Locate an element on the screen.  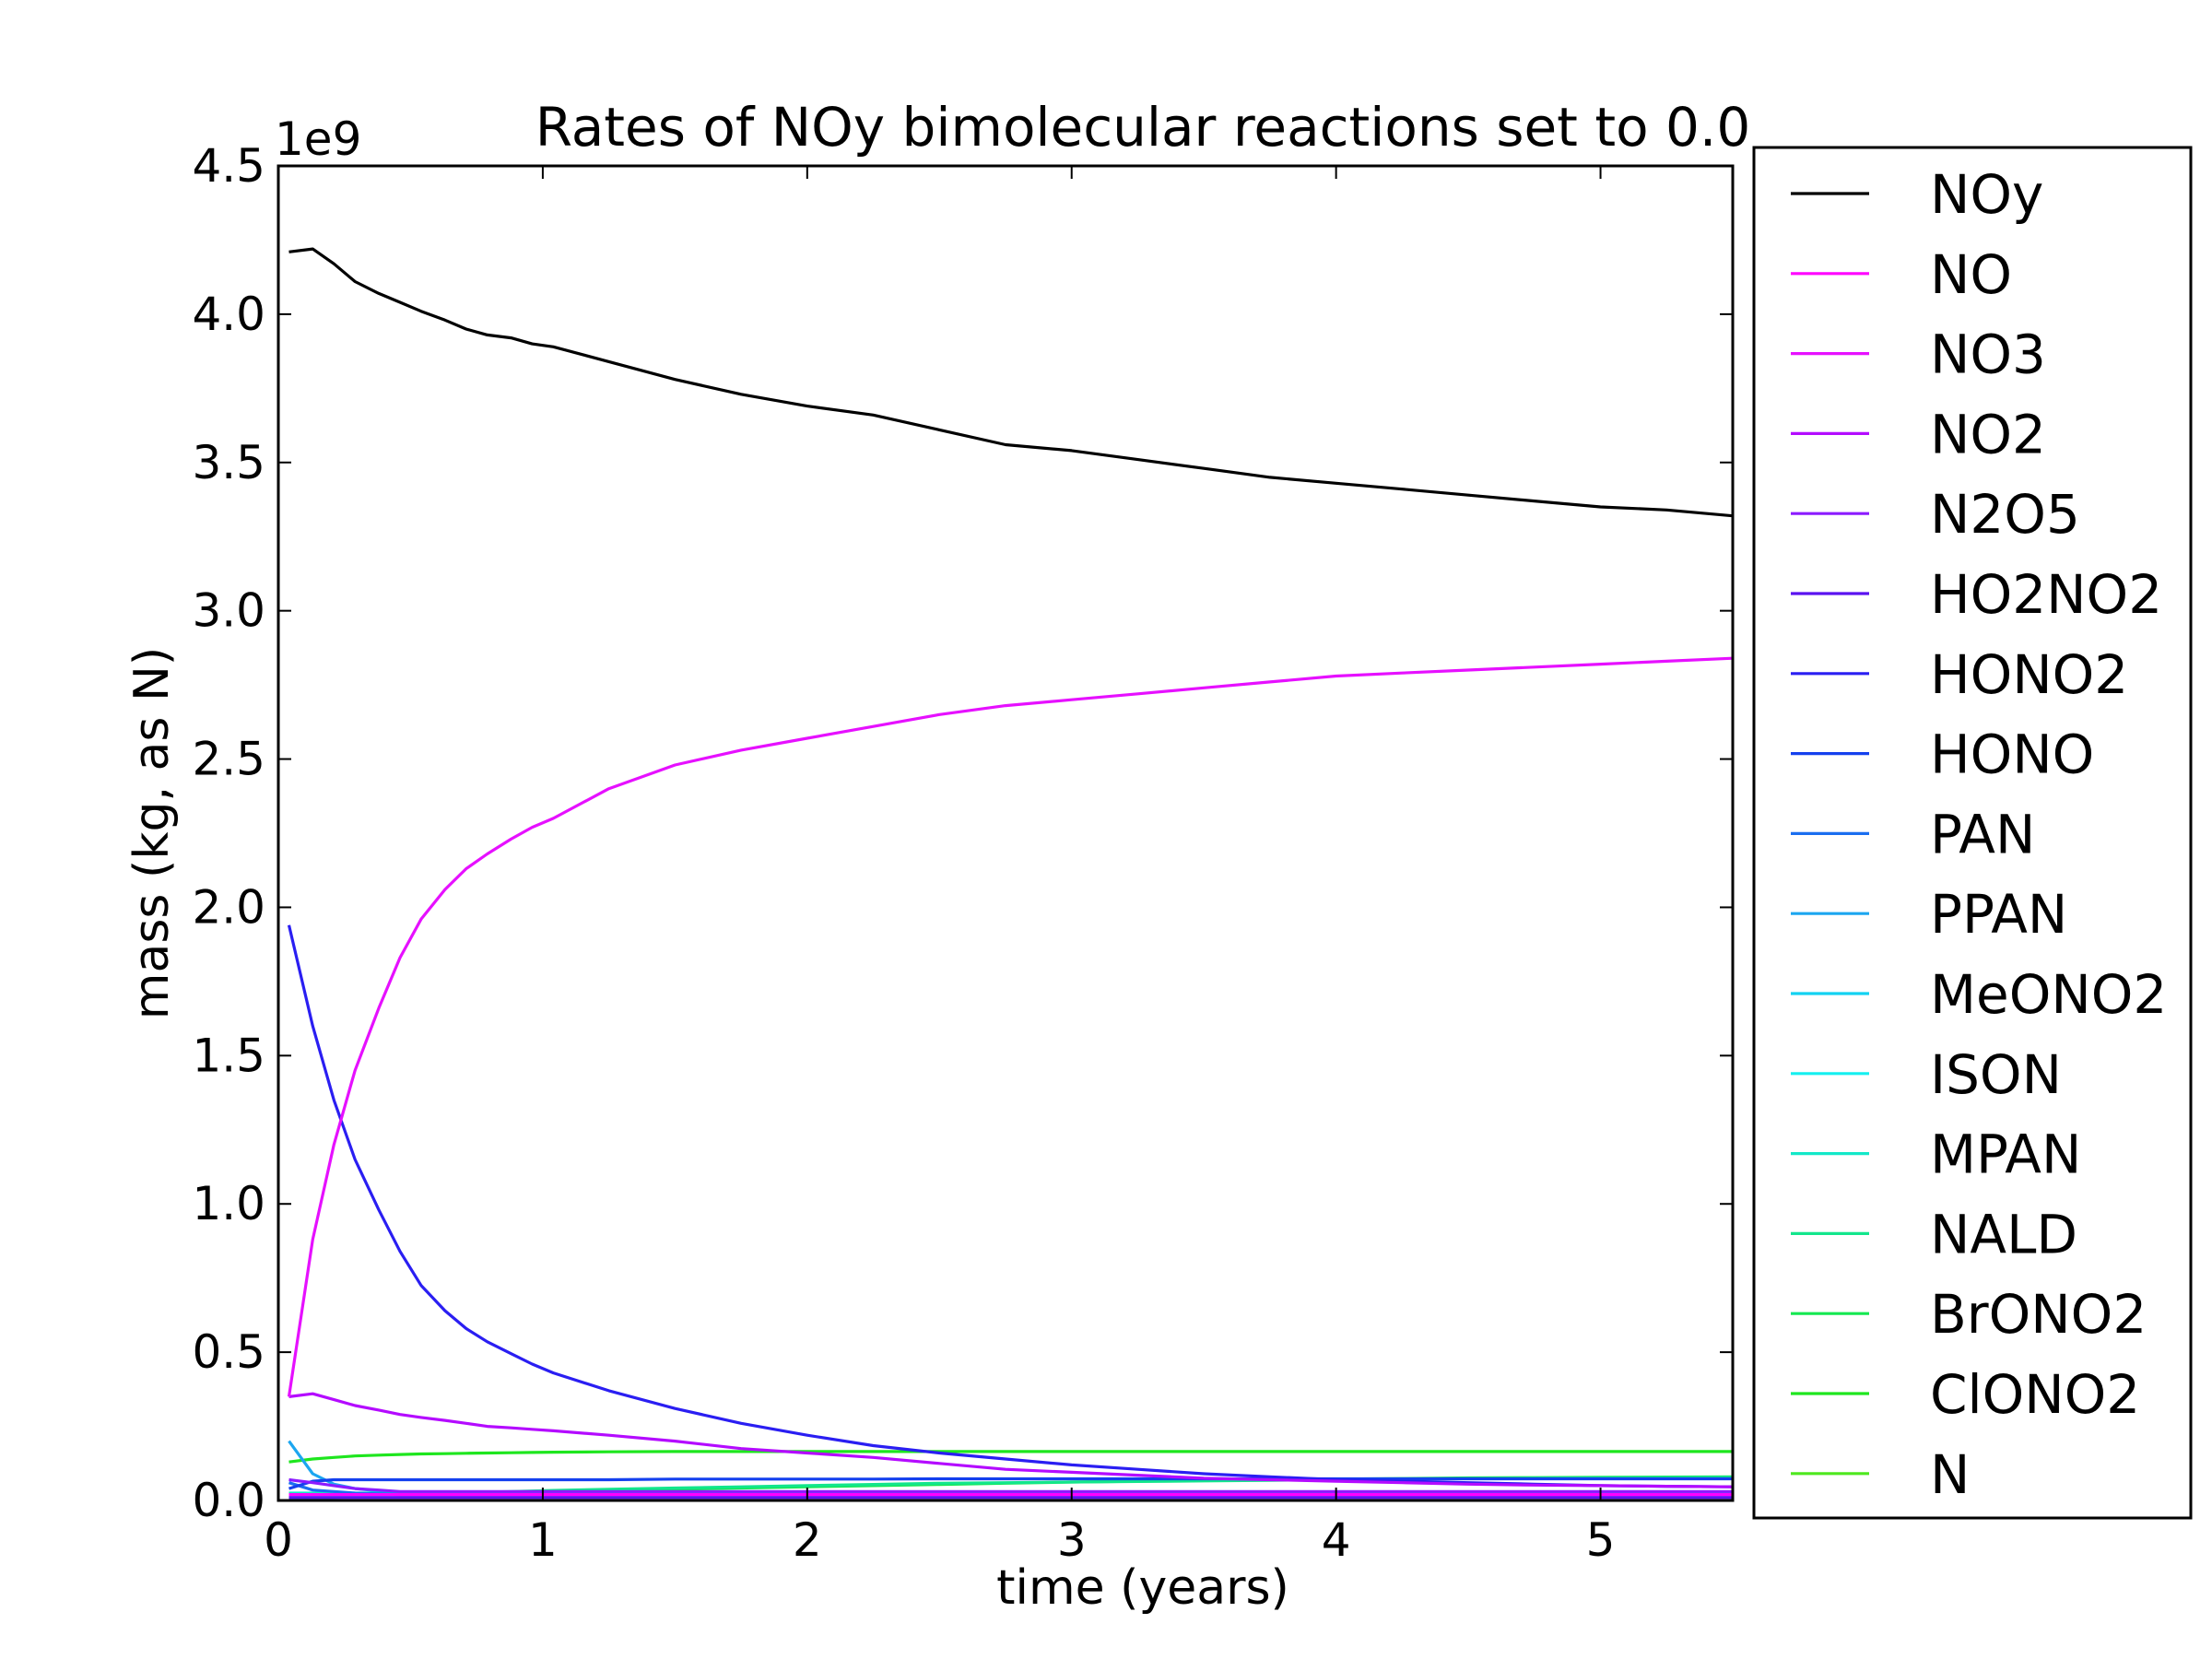
y-tick-label: 2.5 is located at coordinates (228, 759).